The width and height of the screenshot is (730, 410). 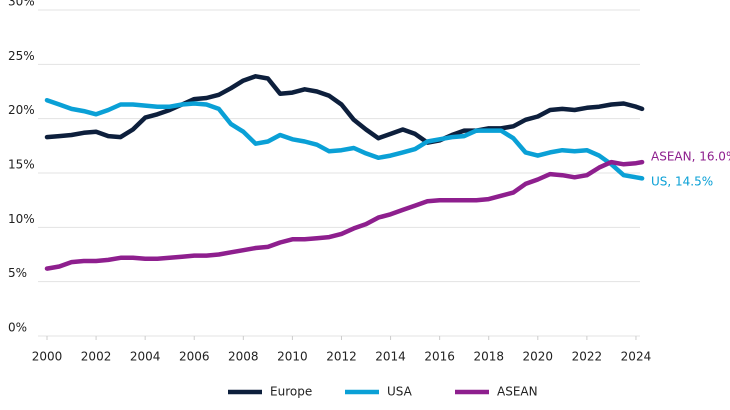 I want to click on x-tick-label: 2014, so click(x=390, y=357).